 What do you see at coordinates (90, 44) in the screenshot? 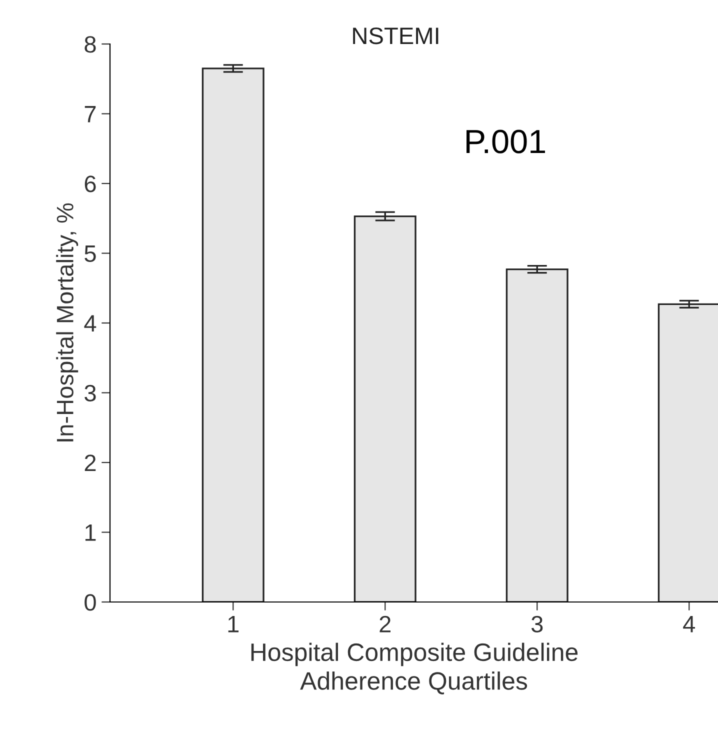
I see `y-tick-label: 8` at bounding box center [90, 44].